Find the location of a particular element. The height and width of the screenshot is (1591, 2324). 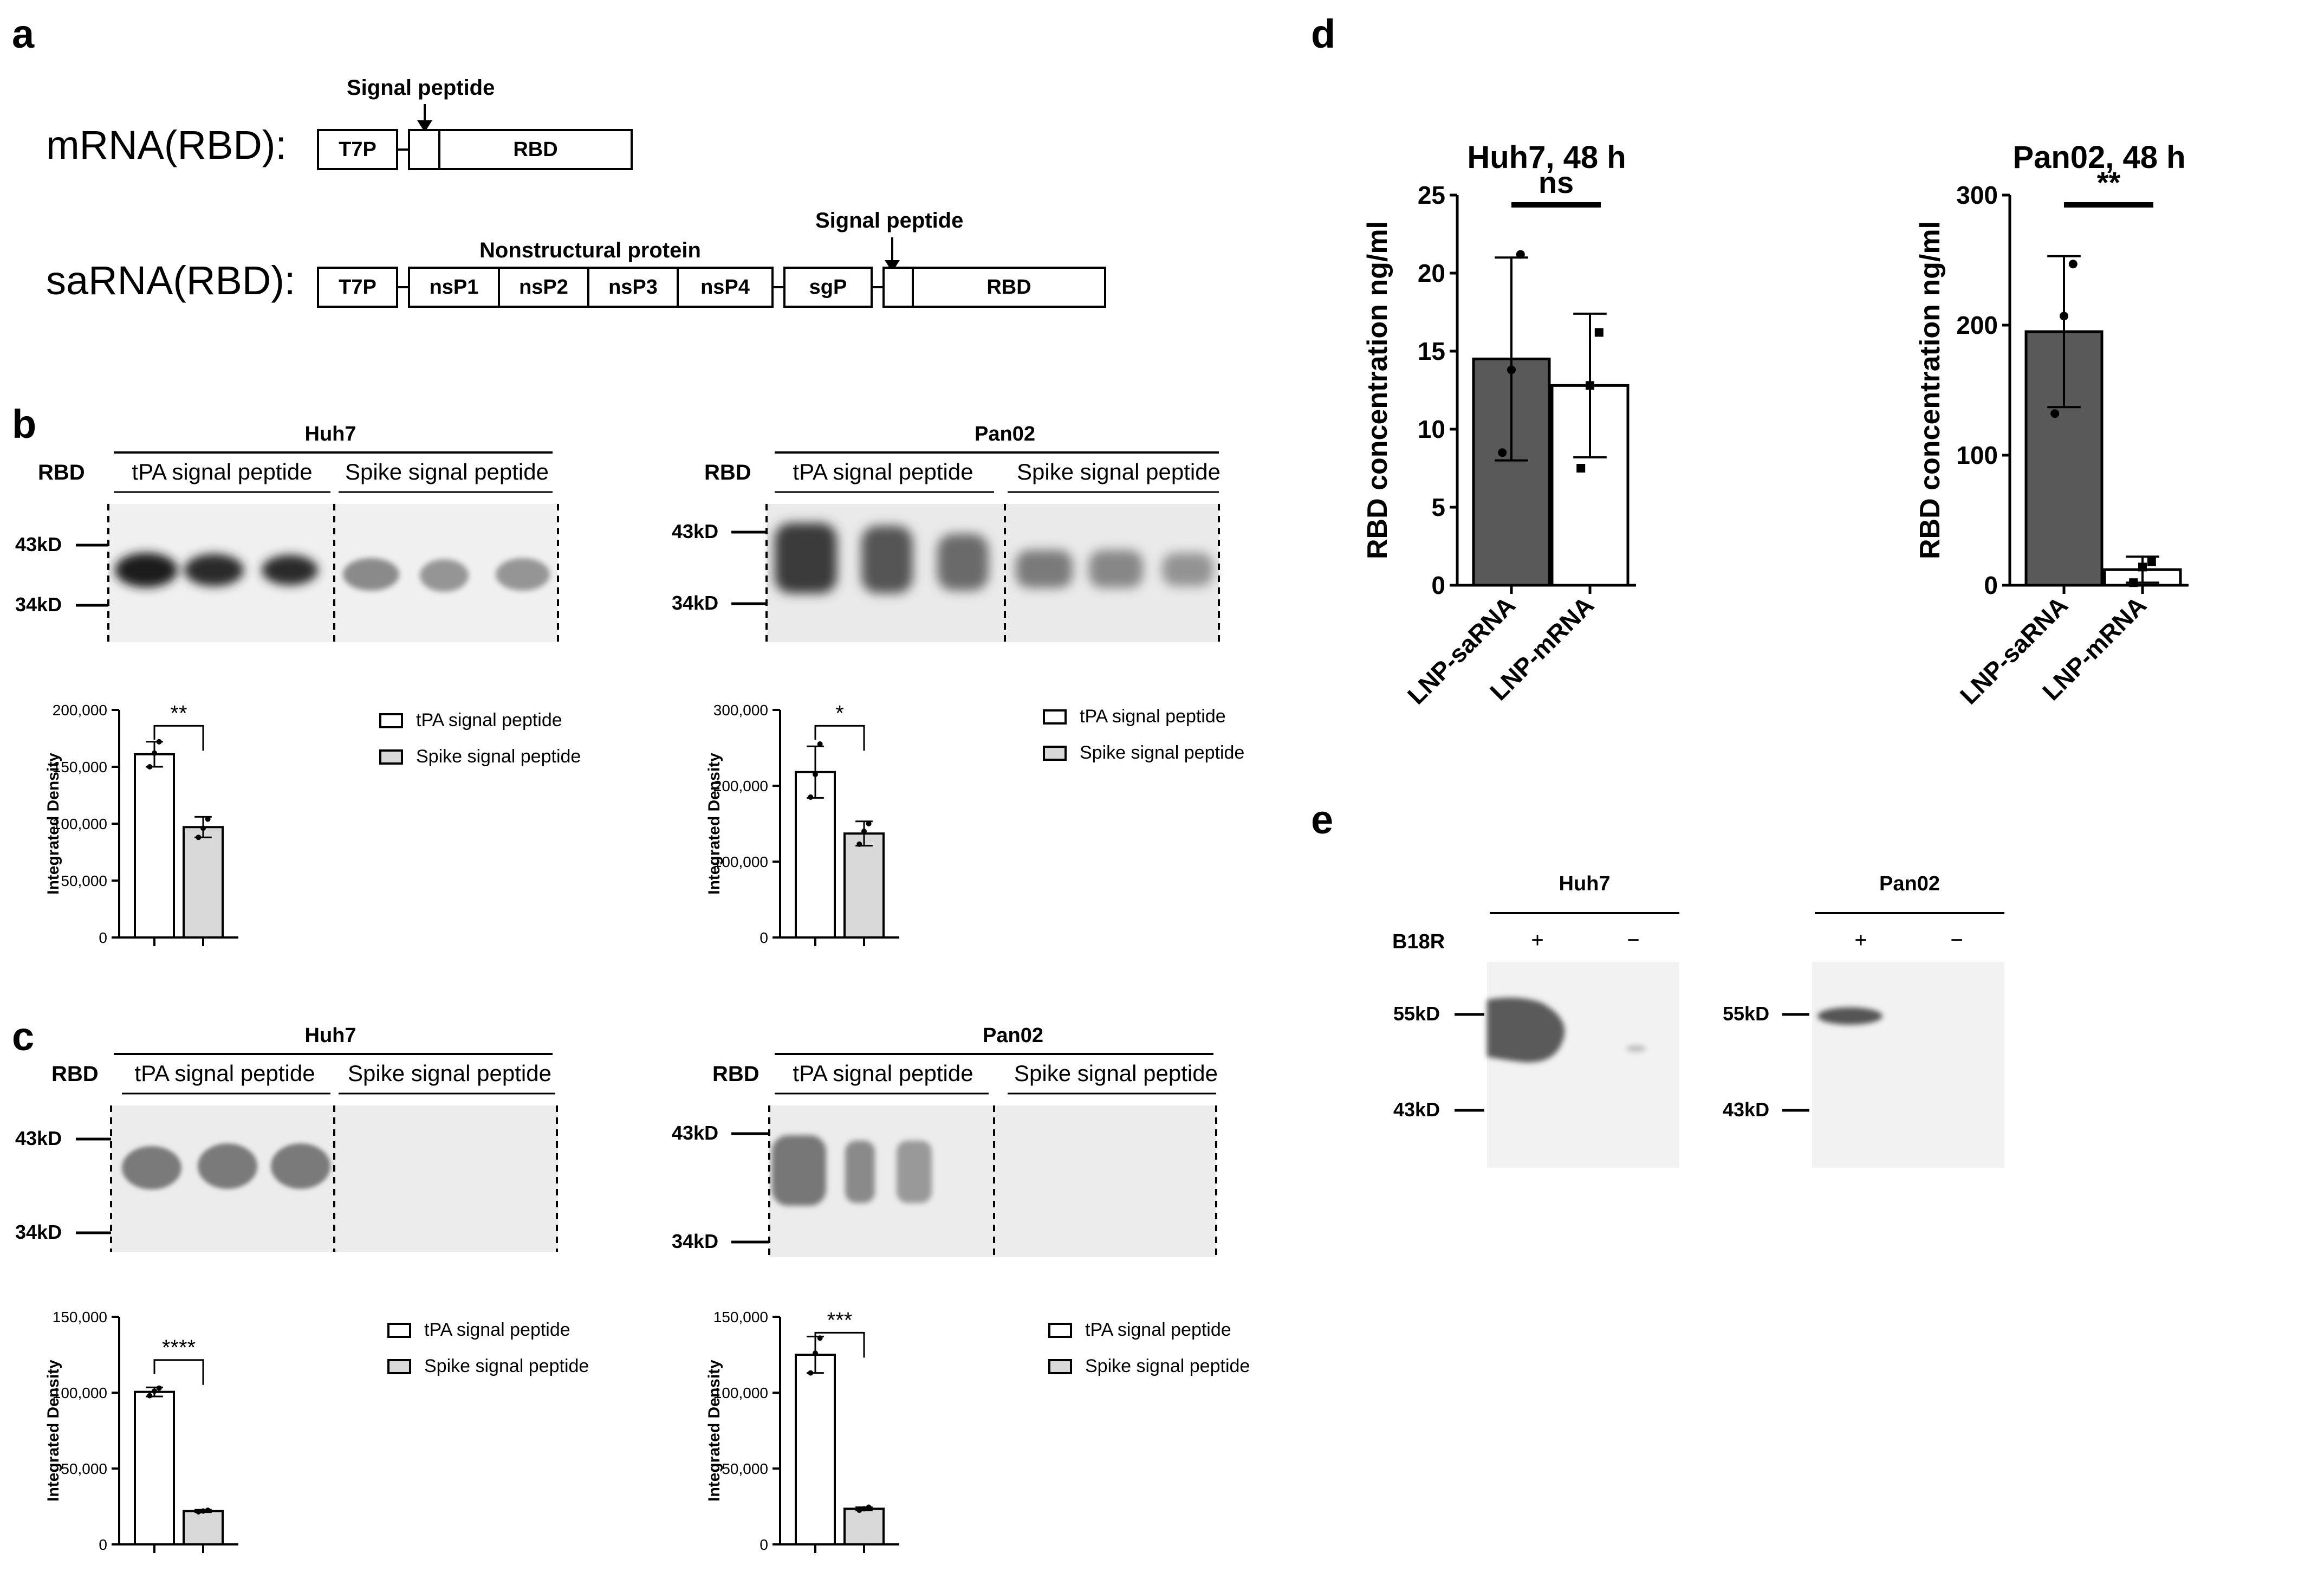

panel-label-a: a is located at coordinates (23, 33).